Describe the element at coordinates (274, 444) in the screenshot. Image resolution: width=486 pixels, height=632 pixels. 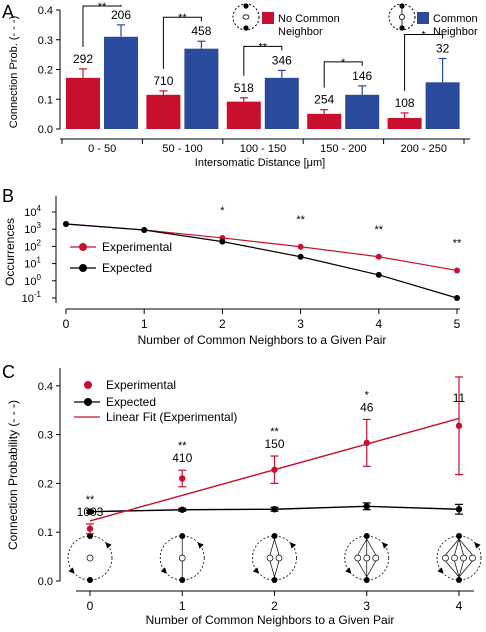
I see `c-count-label: 150` at that location.